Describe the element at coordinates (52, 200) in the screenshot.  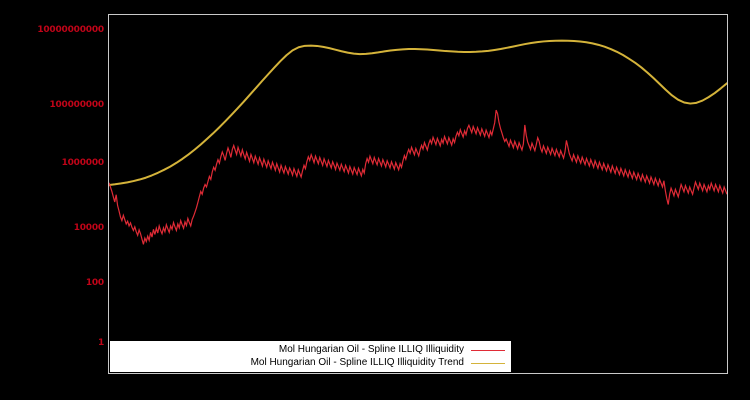
I see `y-axis-tick-labels: 10000000000 100000000 1000000 10000 100 1` at that location.